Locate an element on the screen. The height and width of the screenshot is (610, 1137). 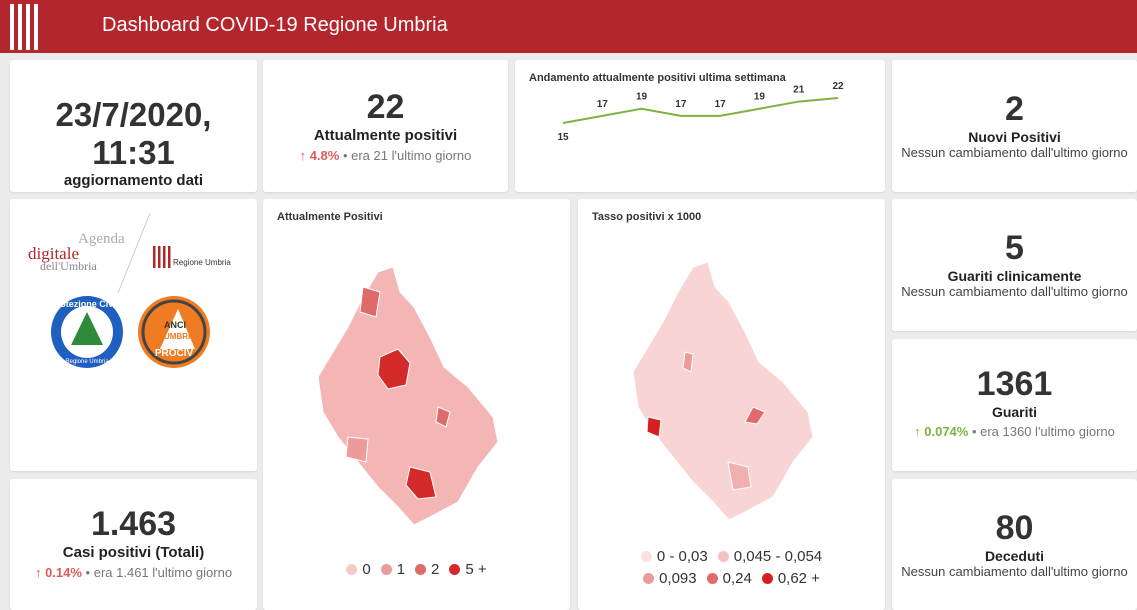
legend-label: 0 - 0,03 is located at coordinates (682, 556).